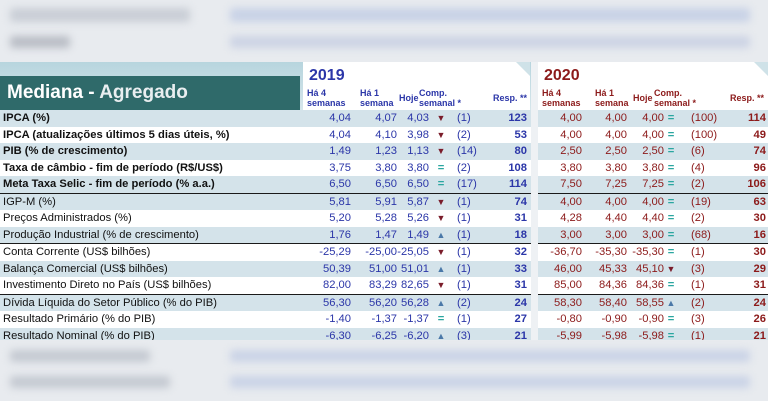  What do you see at coordinates (441, 268) in the screenshot?
I see `arrow-up-icon: ▲` at bounding box center [441, 268].